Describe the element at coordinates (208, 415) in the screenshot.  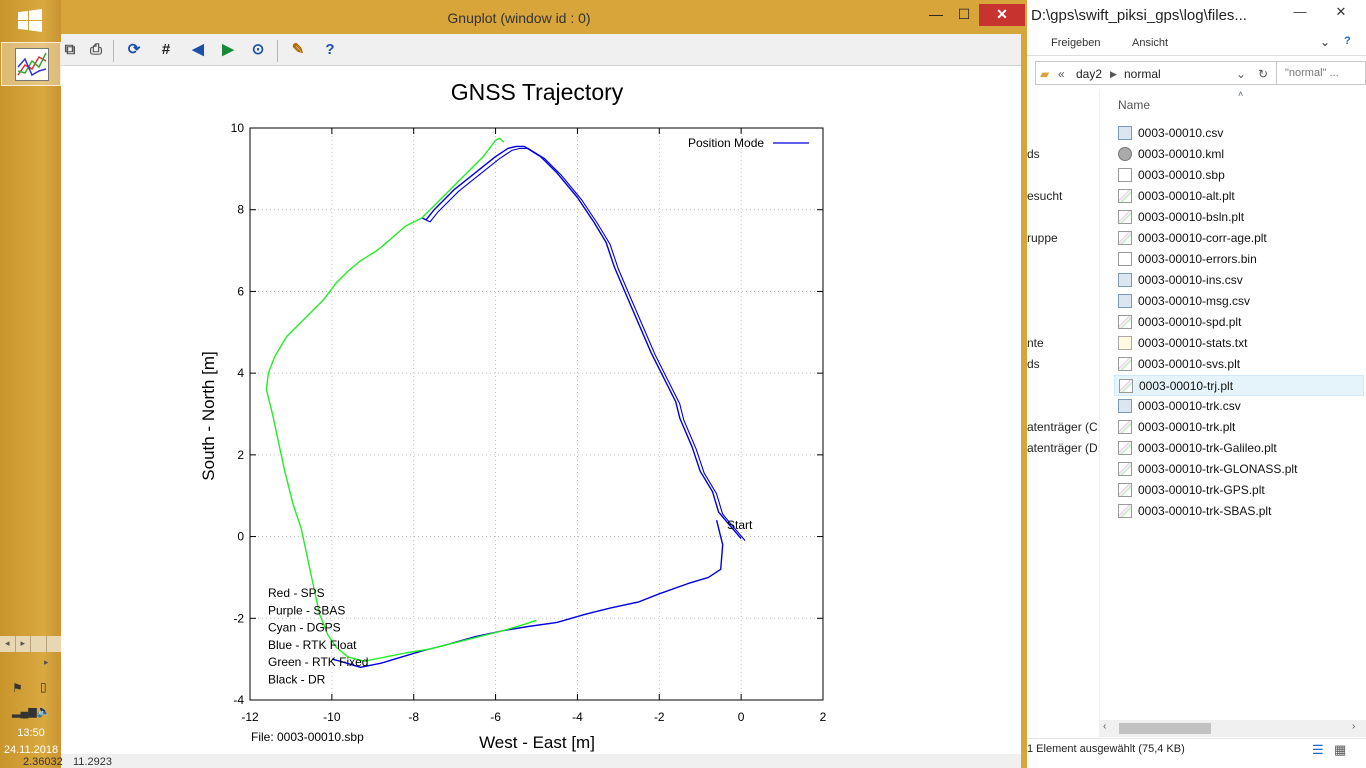
I see `y-axis-label: South - North [m]` at that location.